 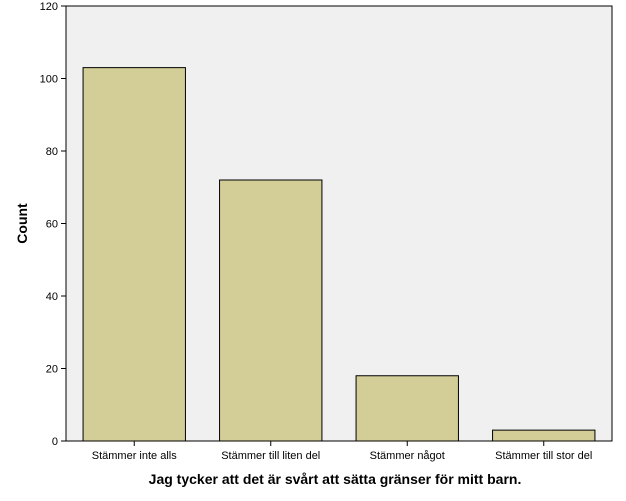 What do you see at coordinates (270, 456) in the screenshot?
I see `x-tick-label: Stämmer till liten del` at bounding box center [270, 456].